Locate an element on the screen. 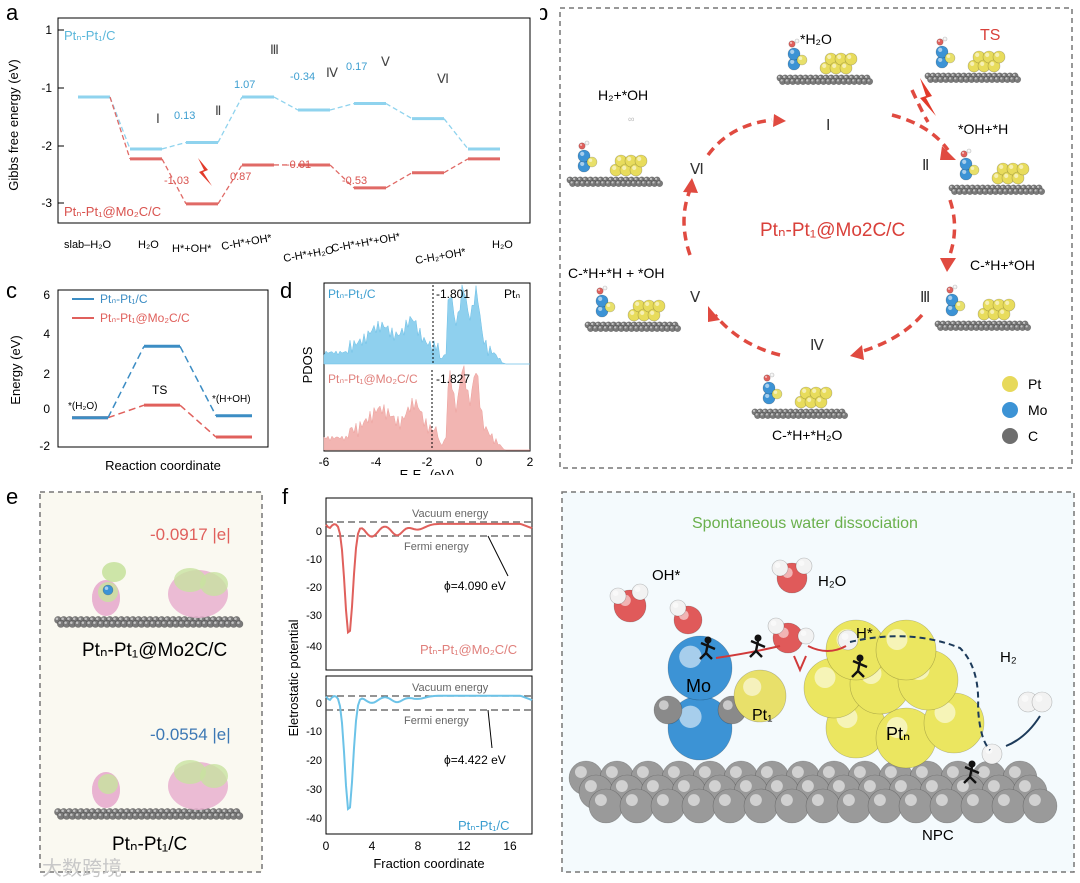 The width and height of the screenshot is (1080, 883). person-icon is located at coordinates (758, 638).